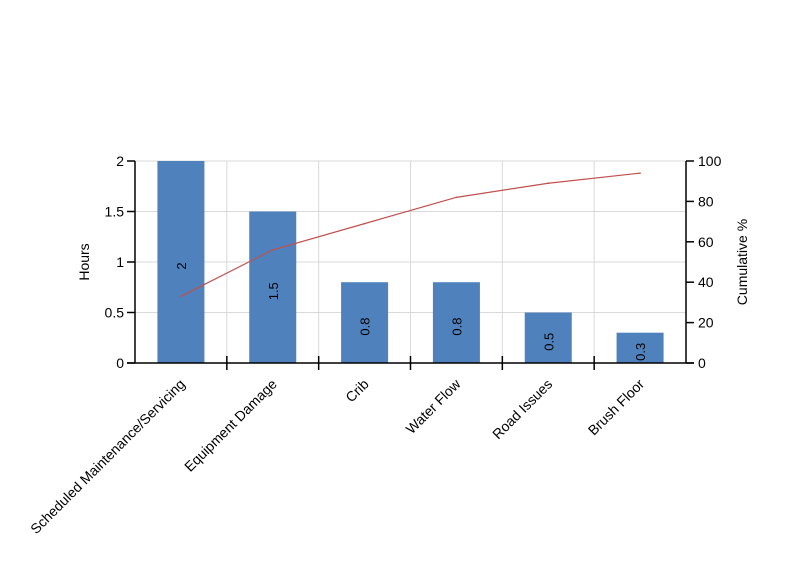 This screenshot has width=788, height=562. Describe the element at coordinates (120, 262) in the screenshot. I see `y-tick-label: 1` at that location.